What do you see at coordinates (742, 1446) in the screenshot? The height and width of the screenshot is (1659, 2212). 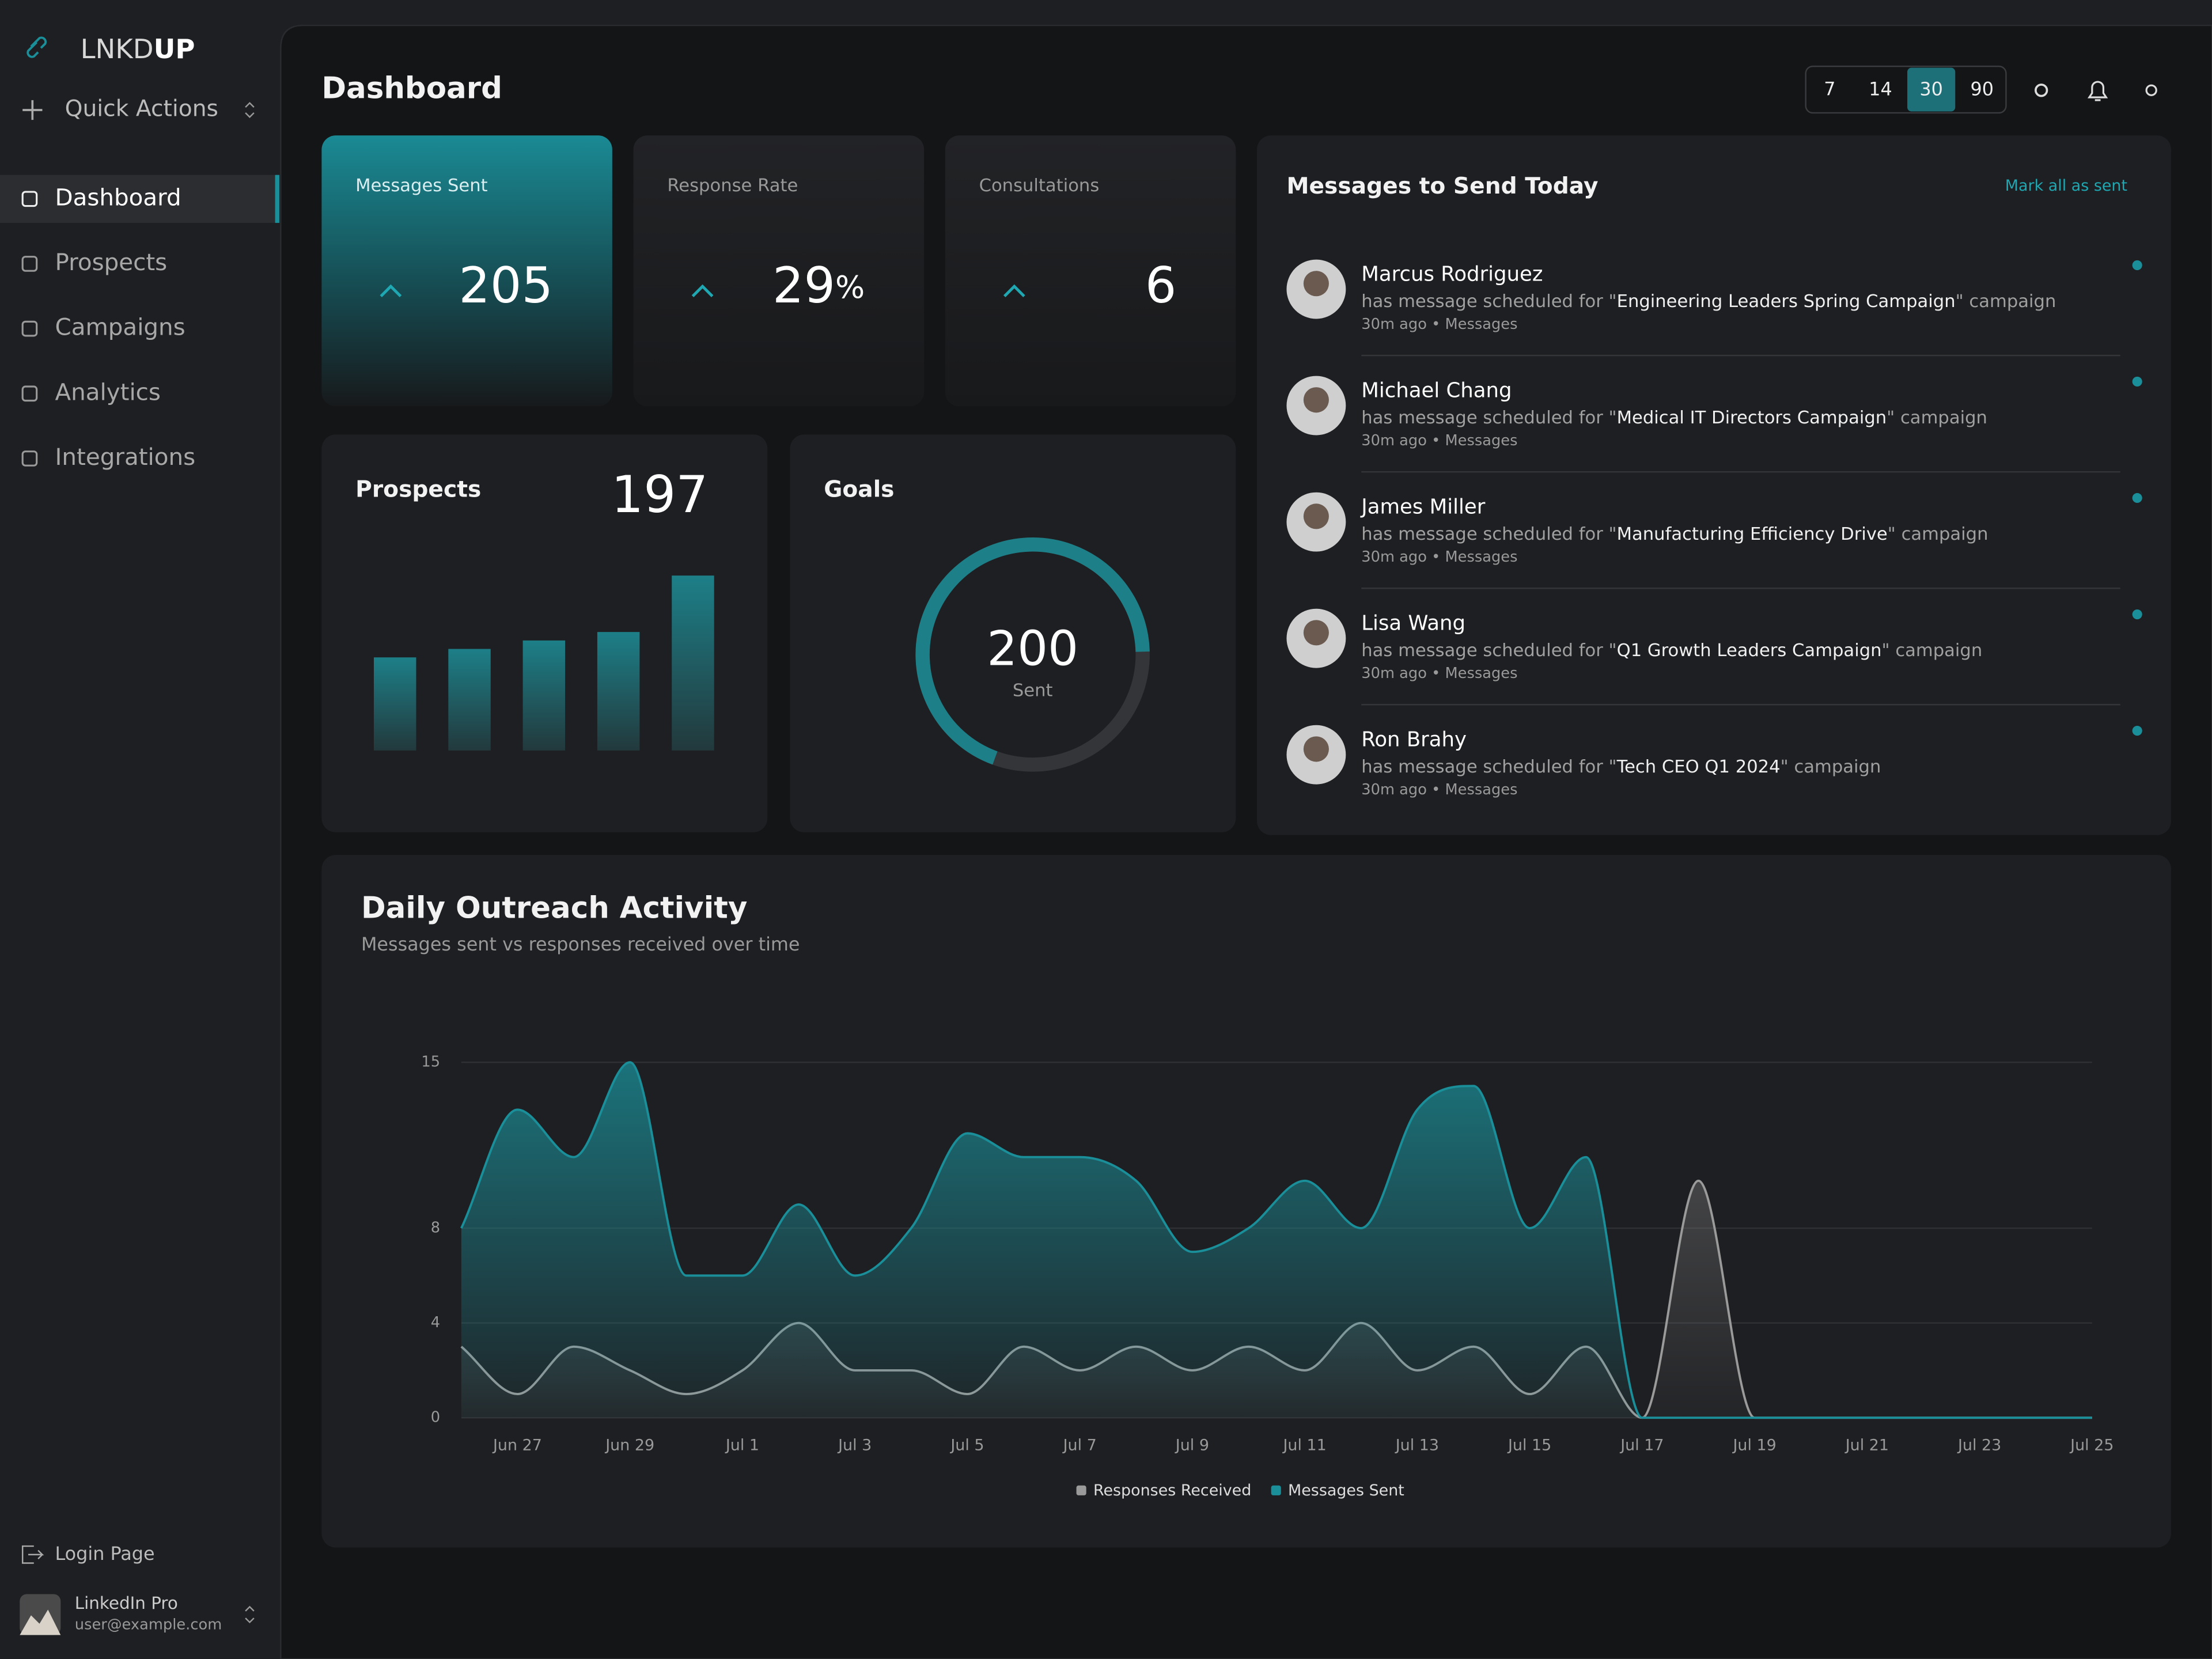 I see `x-tick-label: Jul 1` at bounding box center [742, 1446].